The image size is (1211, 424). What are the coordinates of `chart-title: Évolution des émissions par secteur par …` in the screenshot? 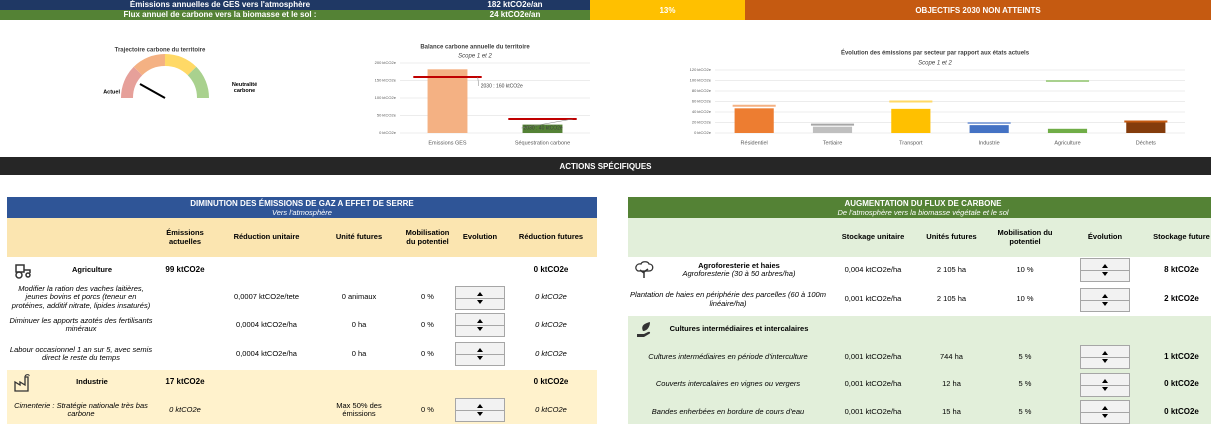 It's located at (935, 53).